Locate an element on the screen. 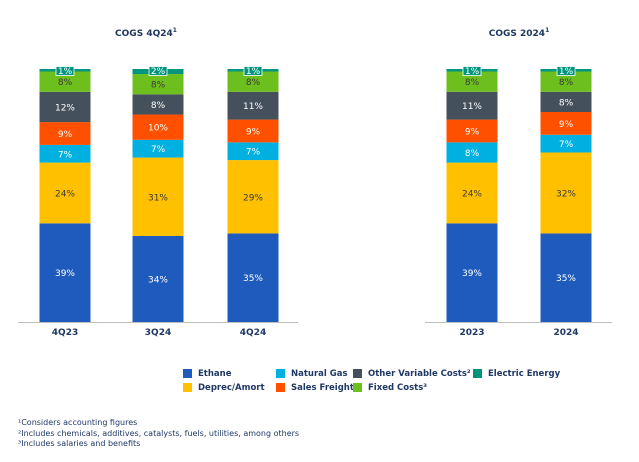  data-label-deprec-amort-2023: 24% is located at coordinates (472, 194).